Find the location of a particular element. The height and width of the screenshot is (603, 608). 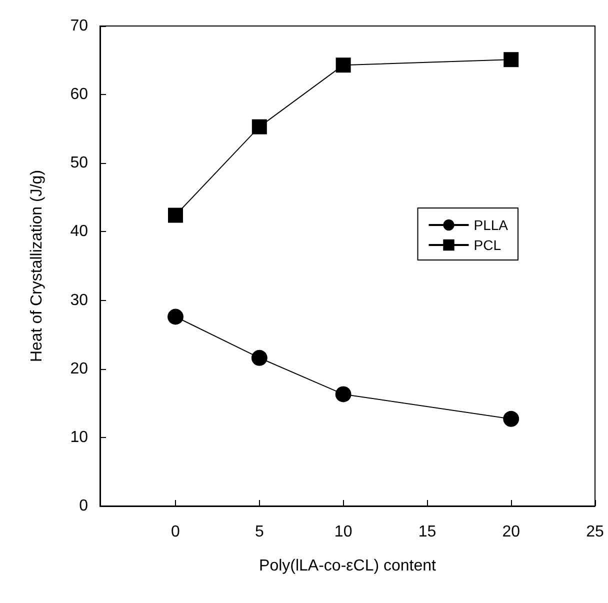

y-tick-label: 0 is located at coordinates (83, 506).